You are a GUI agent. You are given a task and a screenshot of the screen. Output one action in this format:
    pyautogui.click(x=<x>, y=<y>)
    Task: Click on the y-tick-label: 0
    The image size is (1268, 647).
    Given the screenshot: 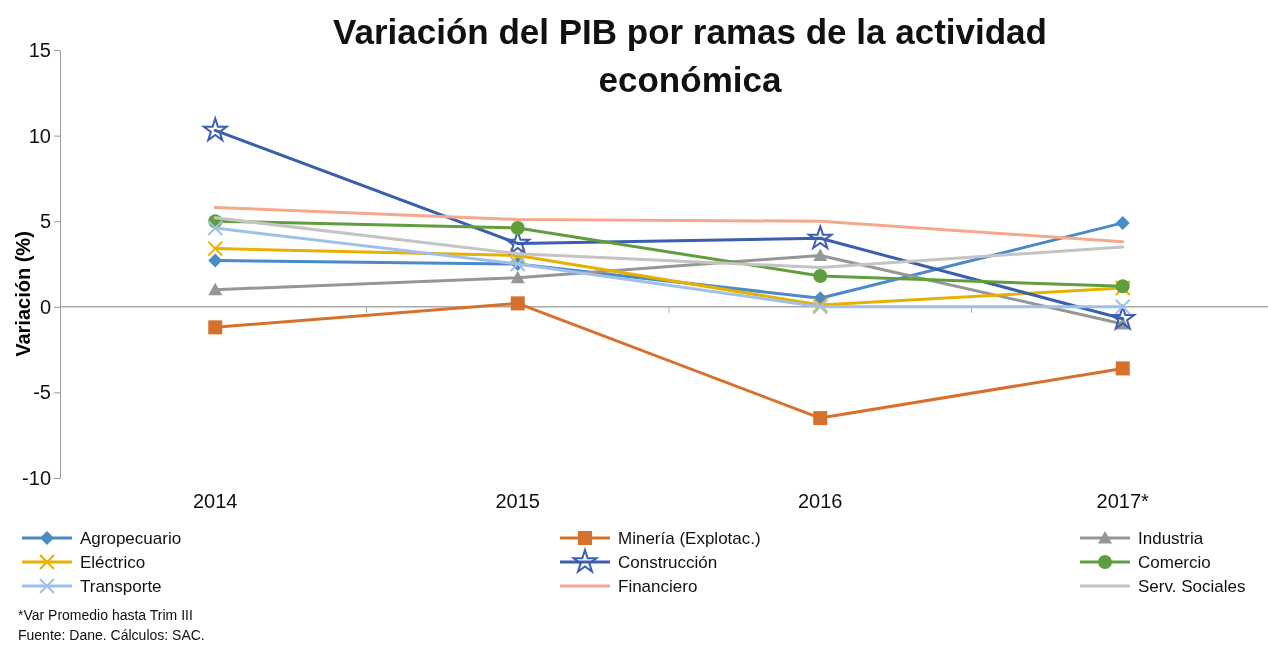 What is the action you would take?
    pyautogui.click(x=45, y=306)
    